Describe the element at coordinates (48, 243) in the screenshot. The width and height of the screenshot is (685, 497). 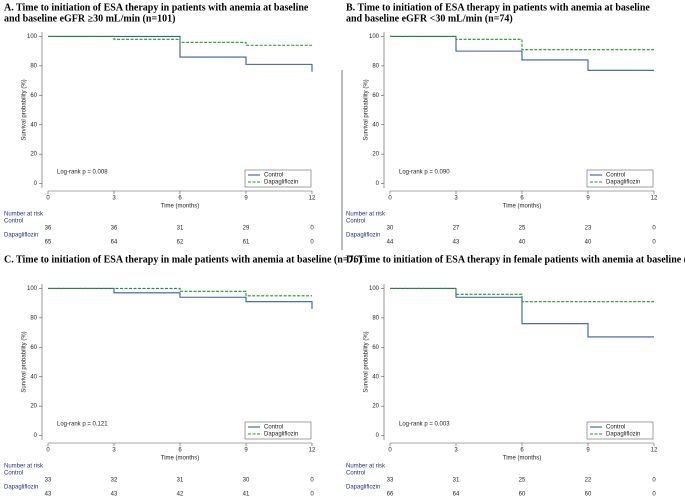
I see `risk-value: 65` at that location.